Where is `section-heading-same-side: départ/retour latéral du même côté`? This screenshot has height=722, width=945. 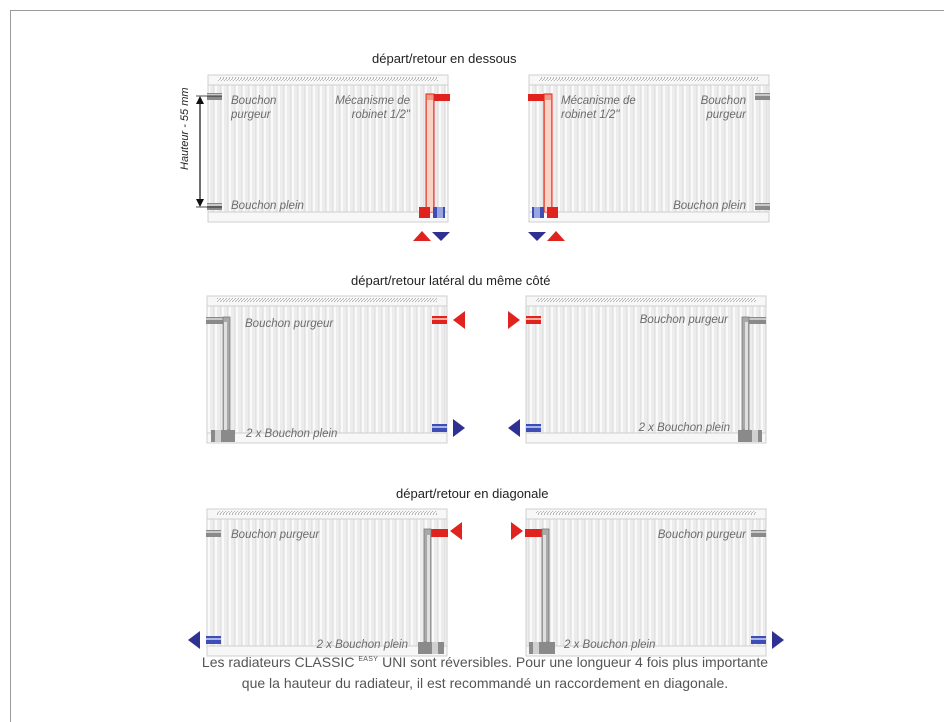
section-heading-same-side: départ/retour latéral du même côté is located at coordinates (451, 280).